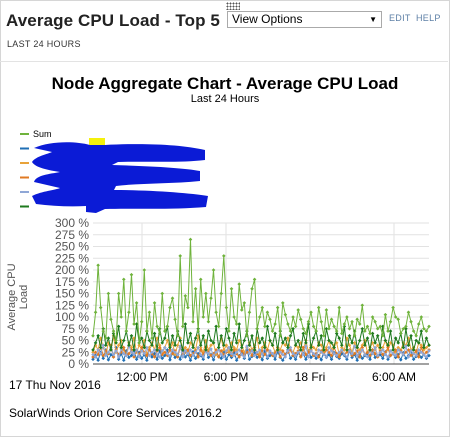  Describe the element at coordinates (400, 18) in the screenshot. I see `edit-link: EDIT` at that location.